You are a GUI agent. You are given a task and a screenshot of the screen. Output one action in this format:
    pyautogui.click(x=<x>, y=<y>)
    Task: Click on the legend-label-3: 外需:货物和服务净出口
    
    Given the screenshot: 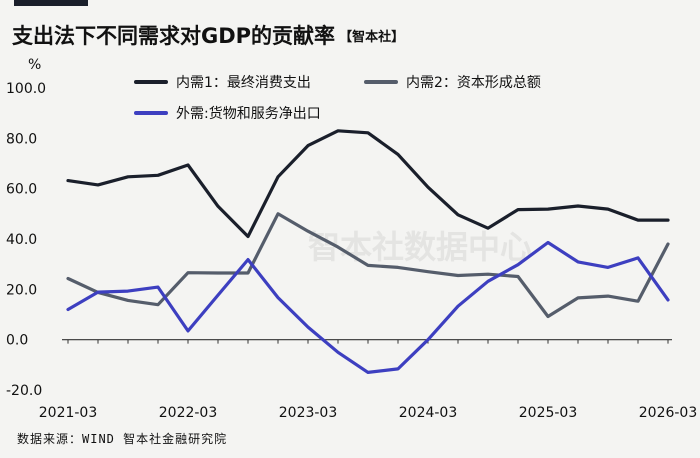 What is the action you would take?
    pyautogui.click(x=248, y=113)
    